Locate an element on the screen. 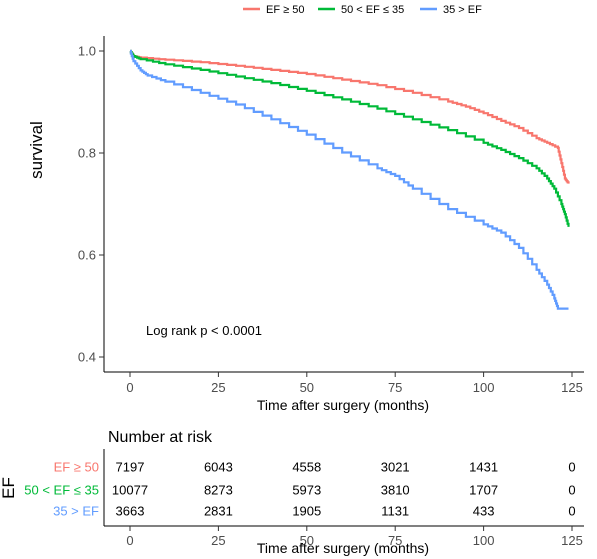  risk-cell-ef-50-25: 6043 is located at coordinates (218, 467).